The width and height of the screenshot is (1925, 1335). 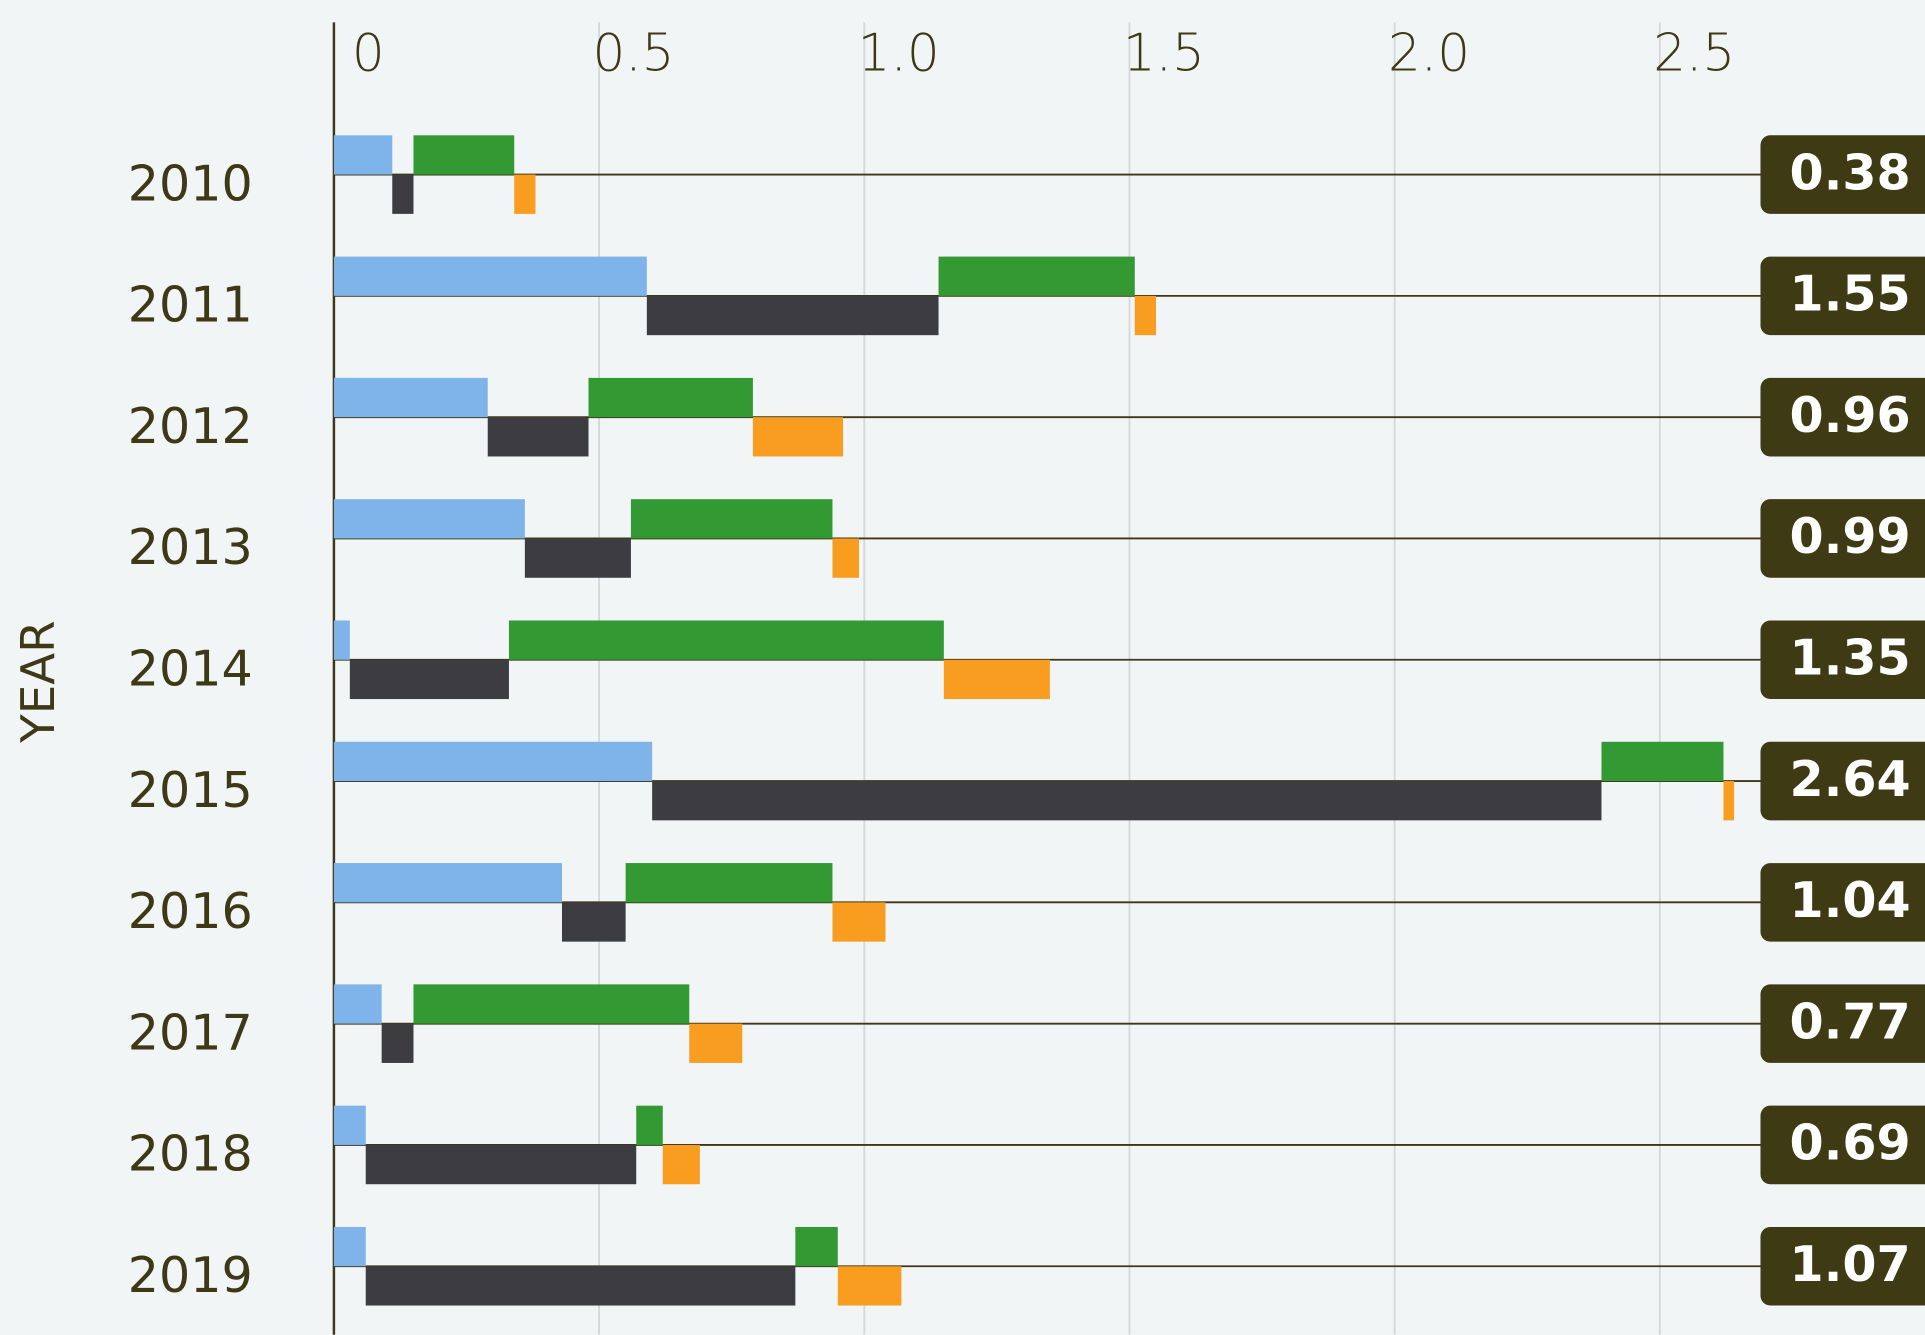 I want to click on total-label: 0.77, so click(x=1850, y=1021).